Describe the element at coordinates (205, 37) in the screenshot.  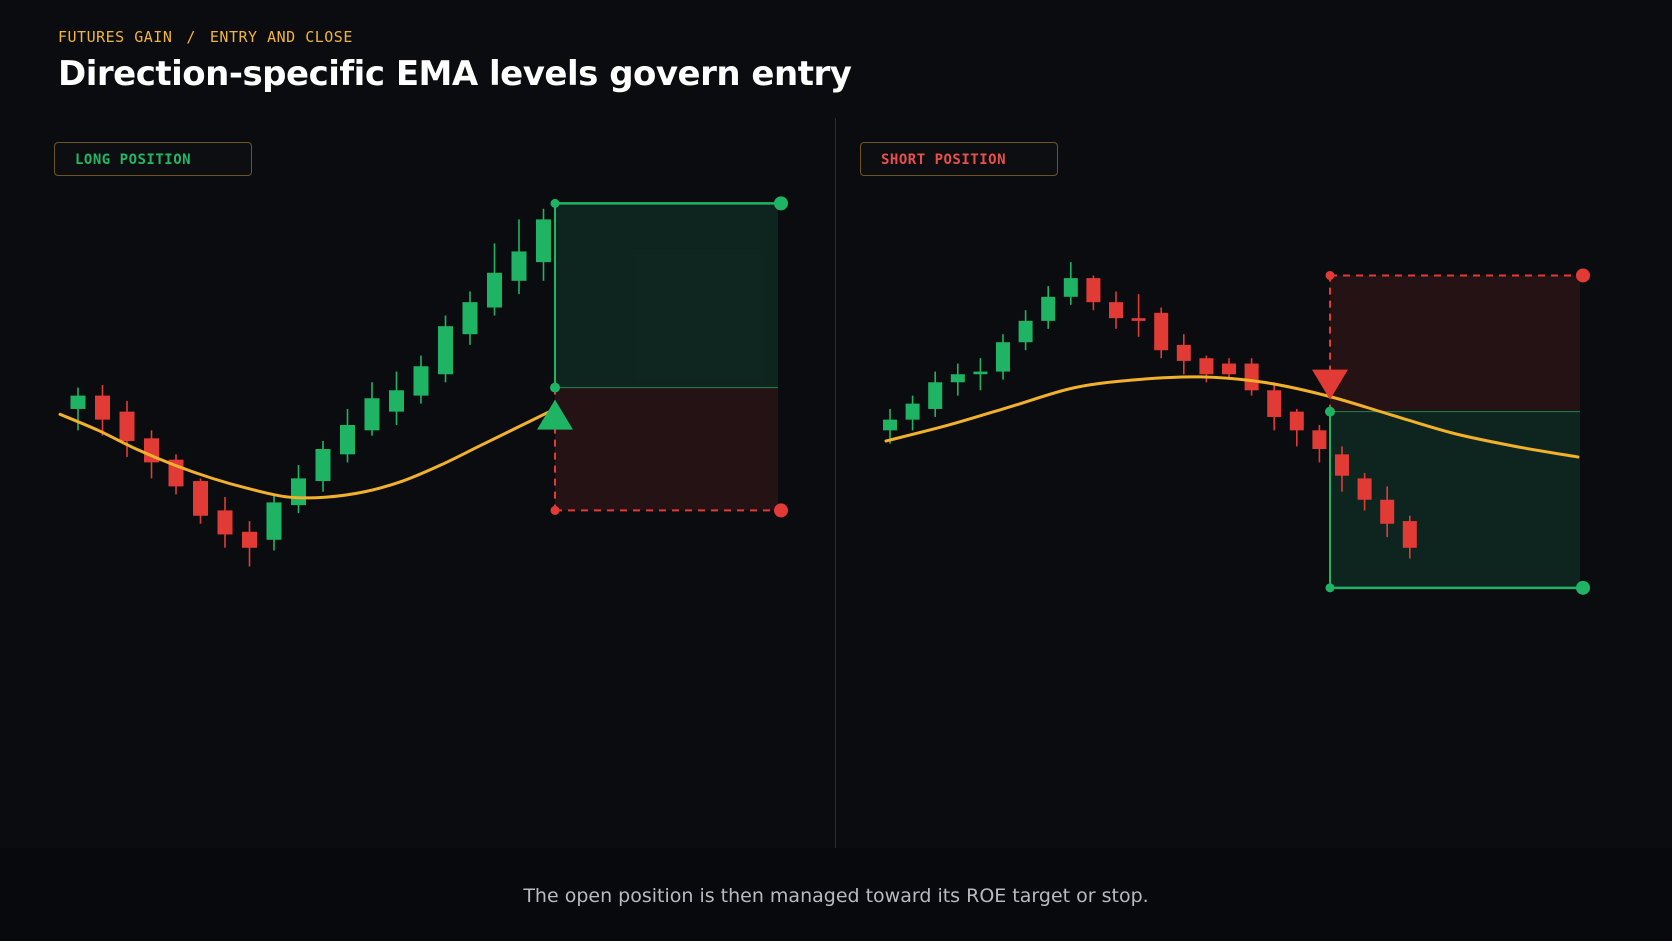
I see `breadcrumb: FUTURES GAIN / ENTRY AND CLOSE` at that location.